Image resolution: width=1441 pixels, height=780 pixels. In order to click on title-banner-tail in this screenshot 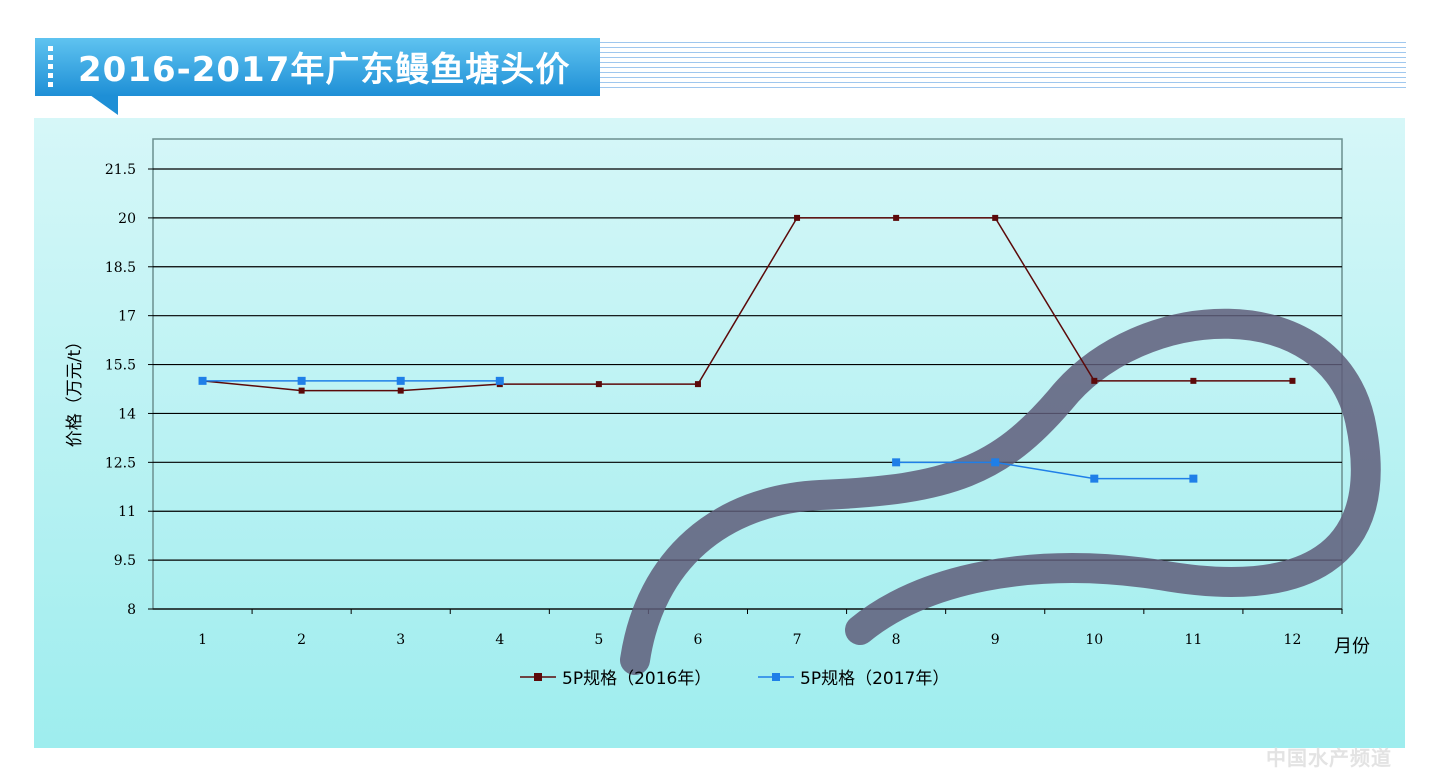, I will do `click(104, 105)`.